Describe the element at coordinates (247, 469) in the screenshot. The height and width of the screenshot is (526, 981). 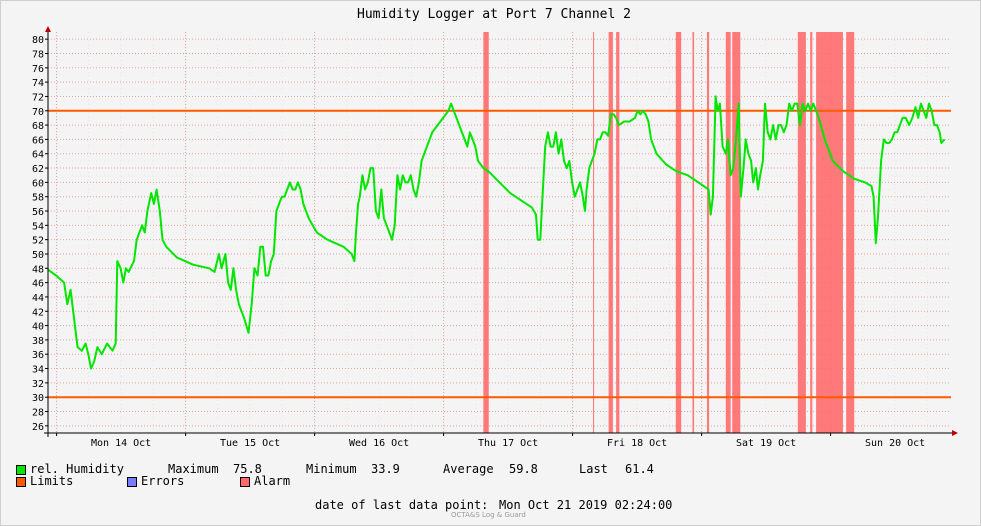
I see `legend-maximum-value: 75.8` at that location.